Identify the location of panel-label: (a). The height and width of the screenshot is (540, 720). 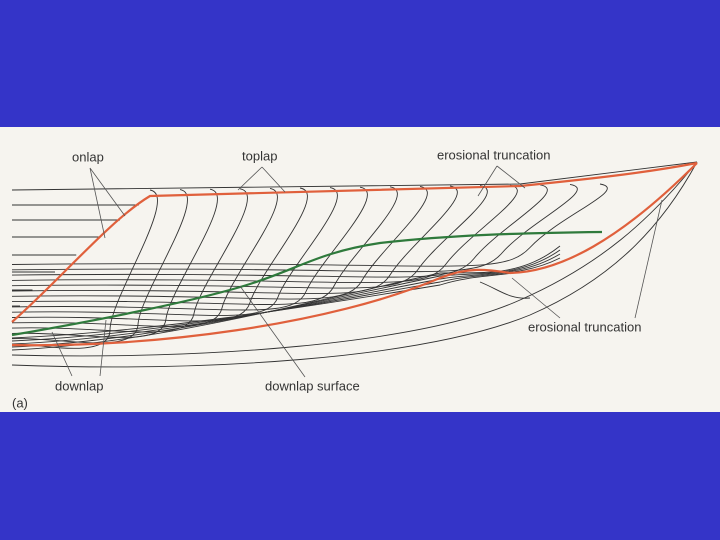
(20, 402).